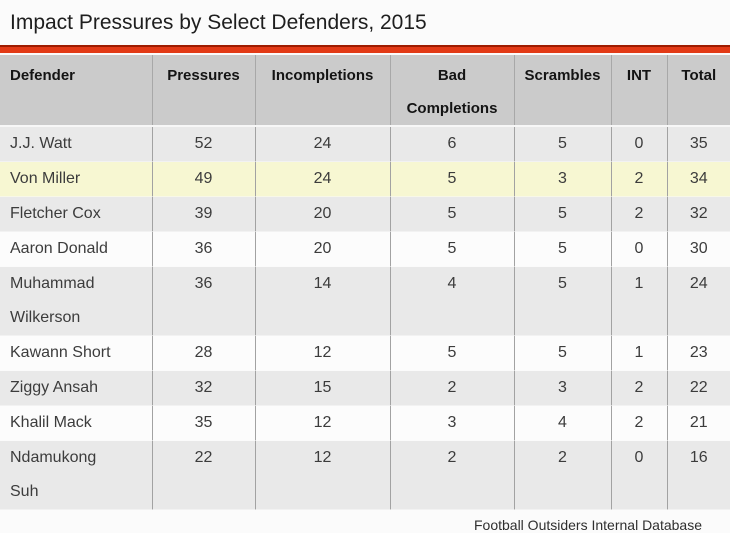  I want to click on source-note: Football Outsiders Internal Database, so click(587, 525).